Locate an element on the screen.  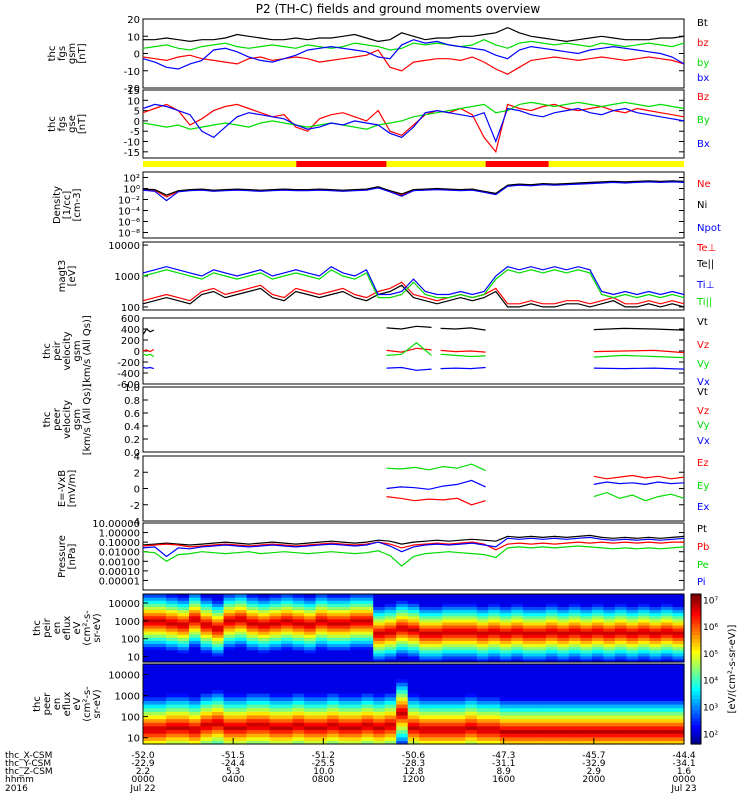
y-axis-label: [1/cc] is located at coordinates (67, 205).